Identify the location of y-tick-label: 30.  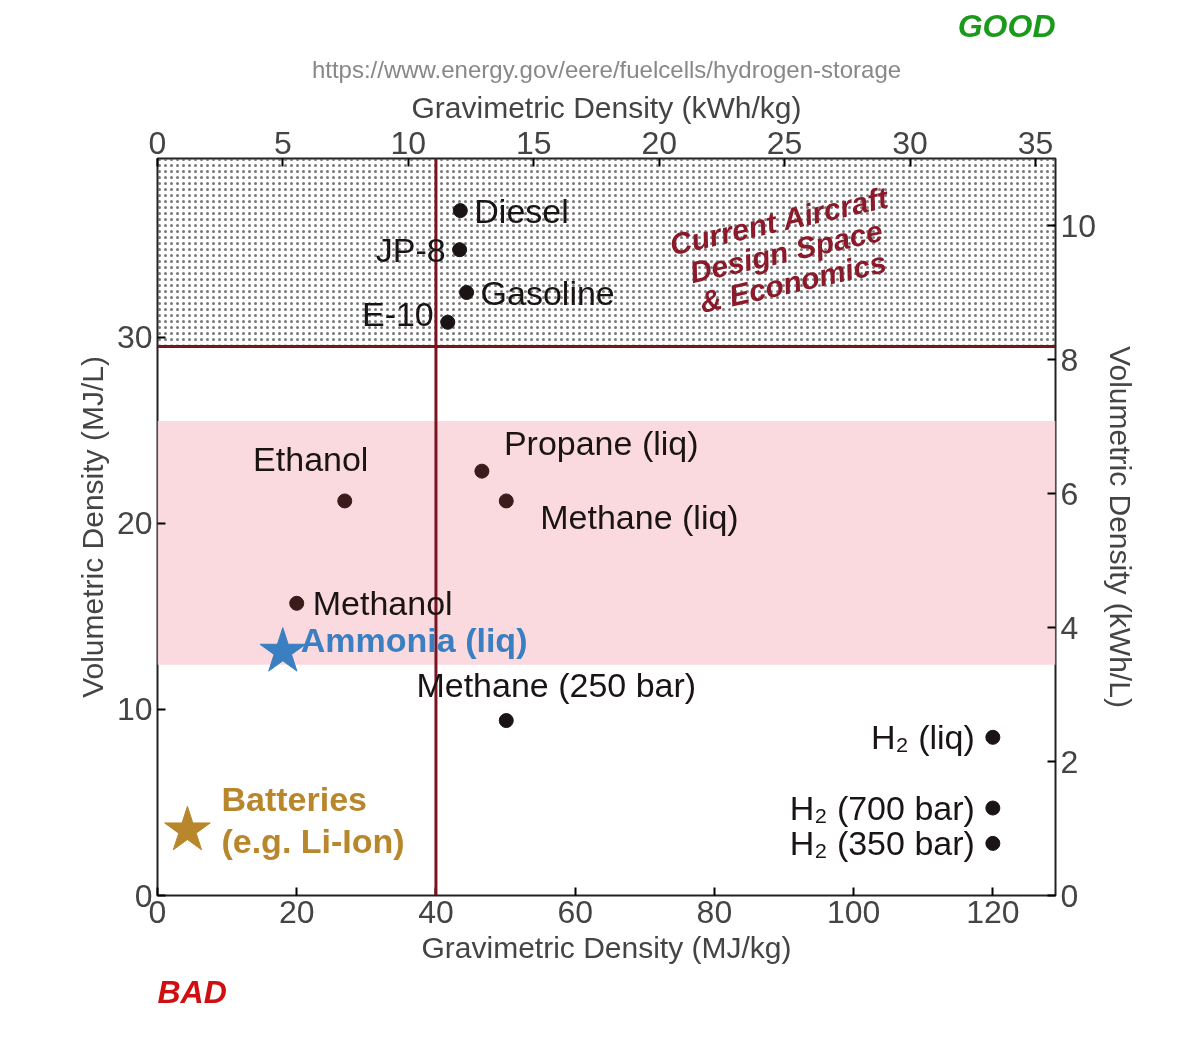
(134, 337).